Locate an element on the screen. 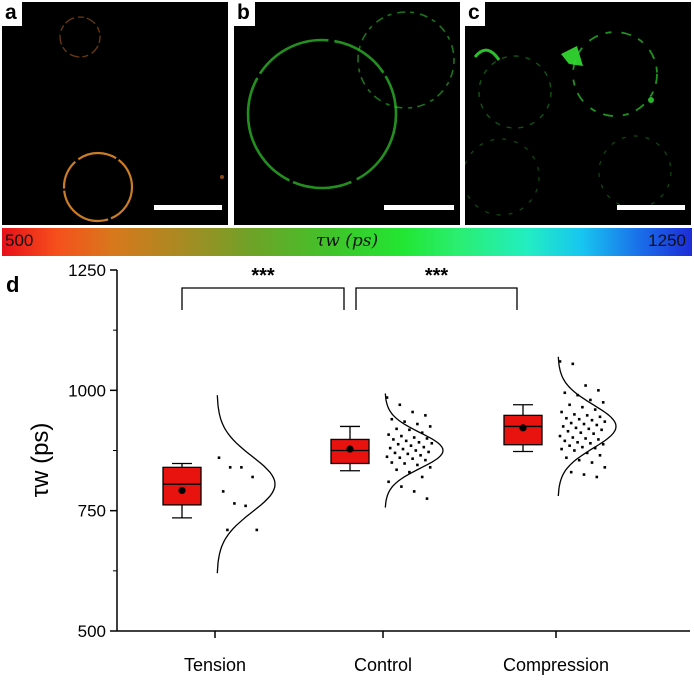  panel-label-a: a is located at coordinates (12, 14).